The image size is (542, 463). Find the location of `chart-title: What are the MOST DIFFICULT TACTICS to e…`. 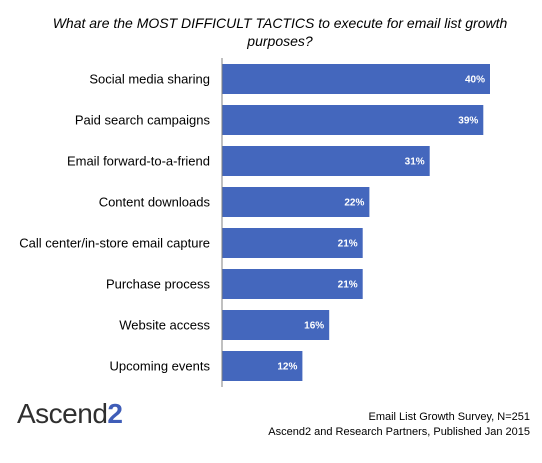

chart-title: What are the MOST DIFFICULT TACTICS to e… is located at coordinates (280, 32).